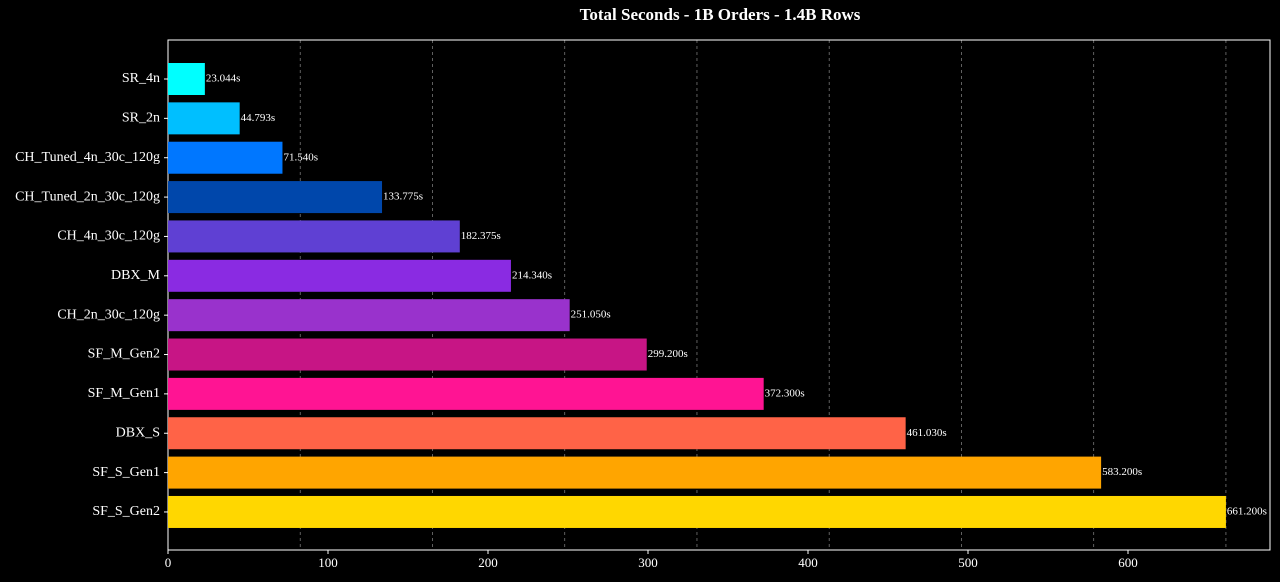  What do you see at coordinates (328, 562) in the screenshot?
I see `x-tick-label: 100` at bounding box center [328, 562].